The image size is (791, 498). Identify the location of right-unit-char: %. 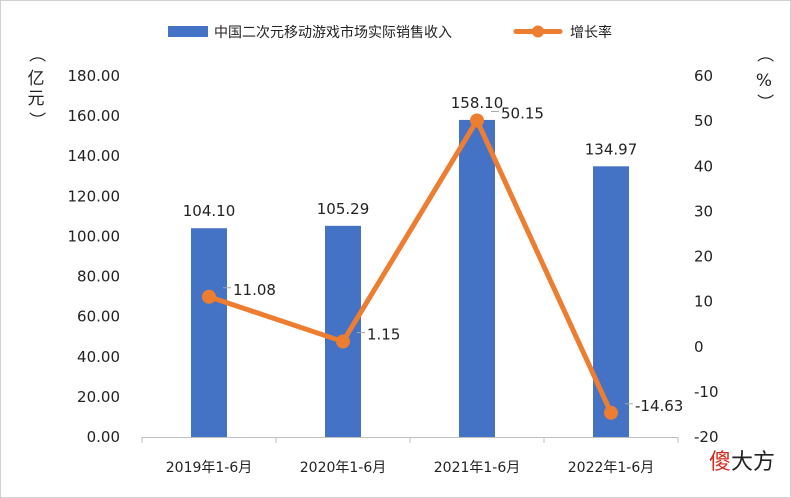
(764, 81).